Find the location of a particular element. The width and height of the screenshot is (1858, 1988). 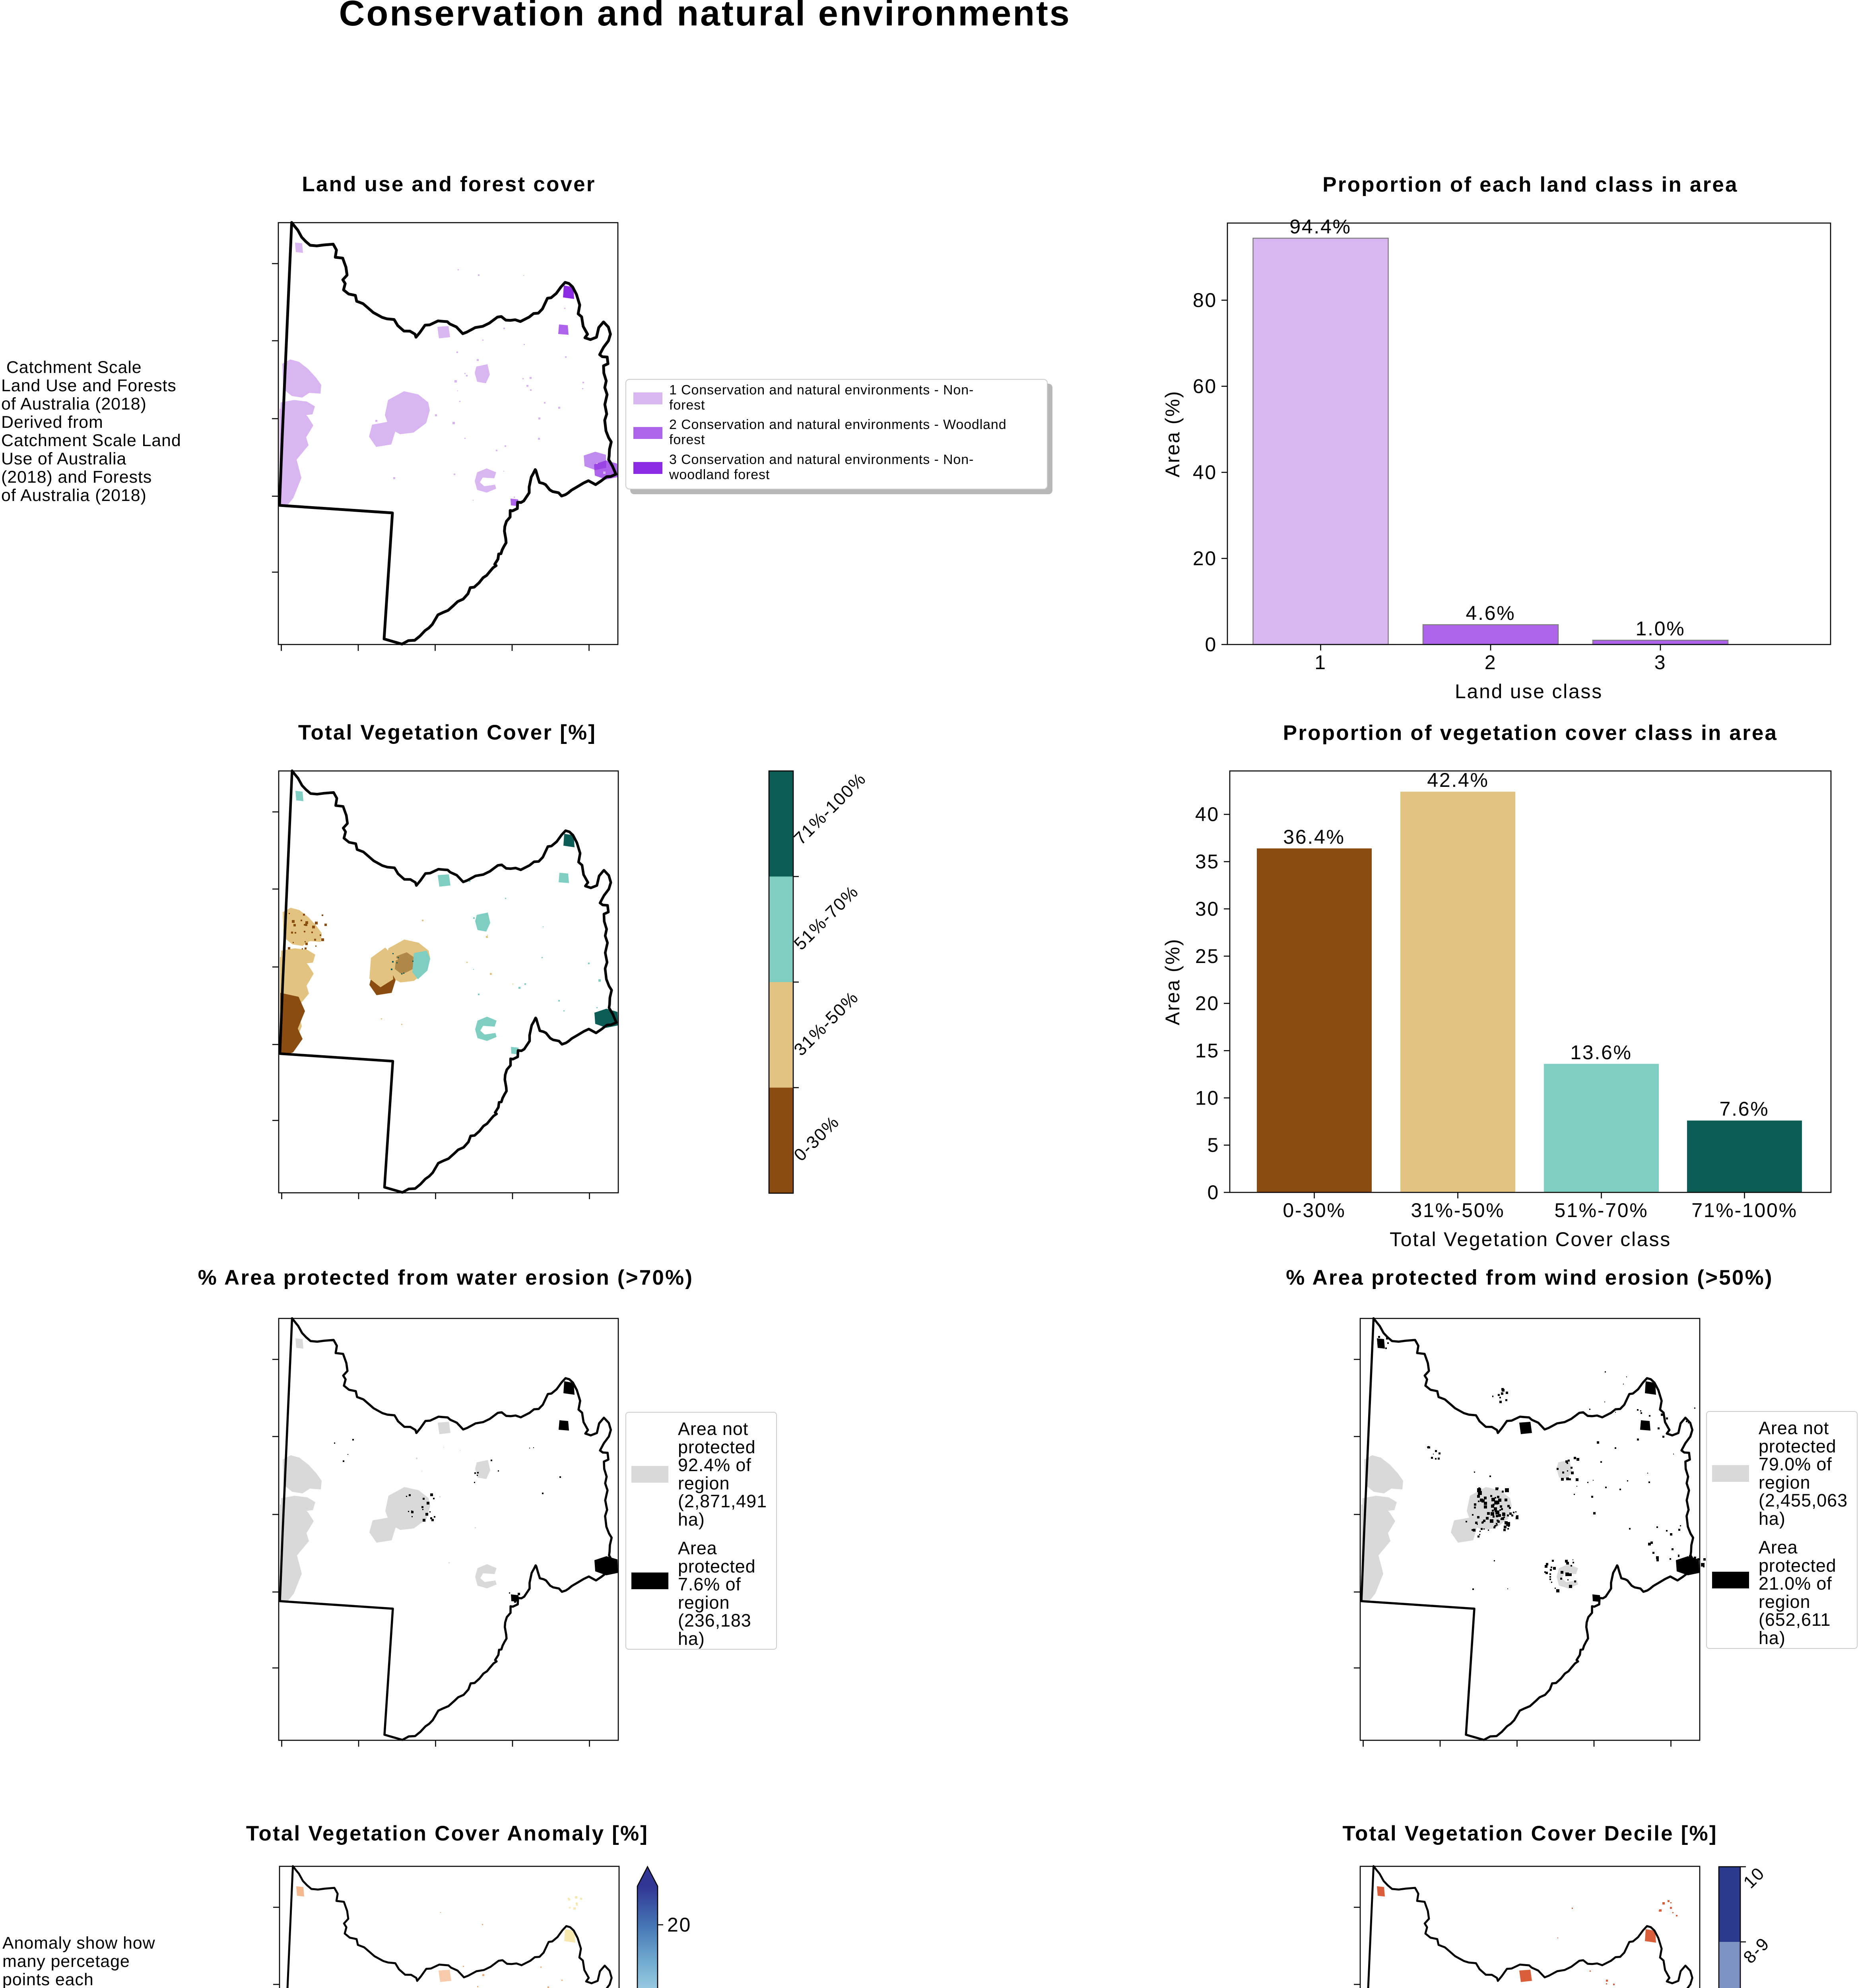

svg-text: 42.4% is located at coordinates (1458, 780).